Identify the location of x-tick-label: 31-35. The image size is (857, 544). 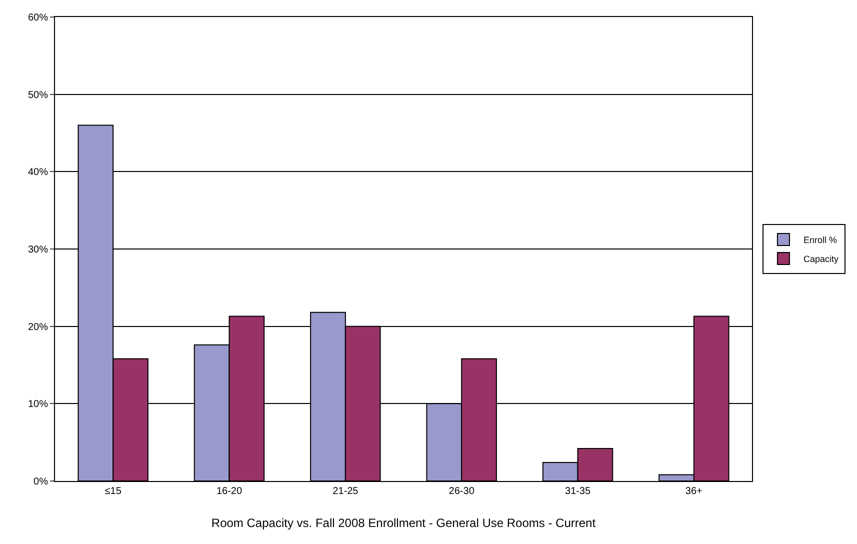
(577, 491).